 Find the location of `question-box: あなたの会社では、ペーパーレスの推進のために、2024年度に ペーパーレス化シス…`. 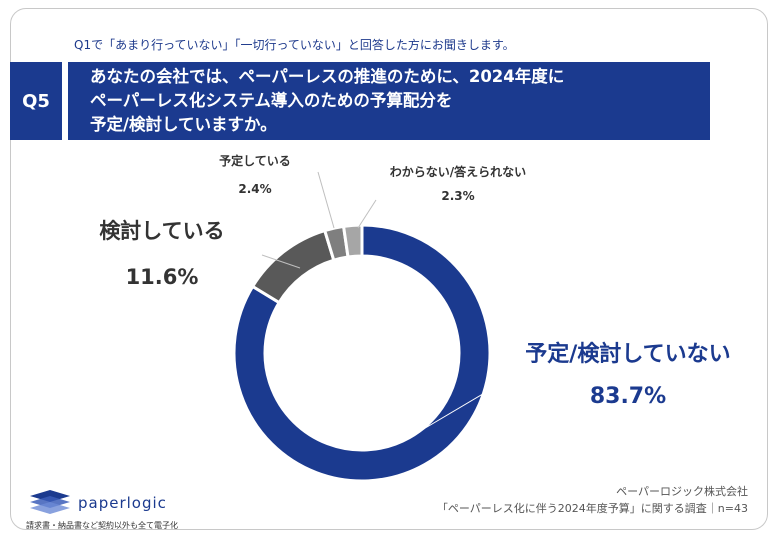

question-box: あなたの会社では、ペーパーレスの推進のために、2024年度に ペーパーレス化シス… is located at coordinates (389, 101).